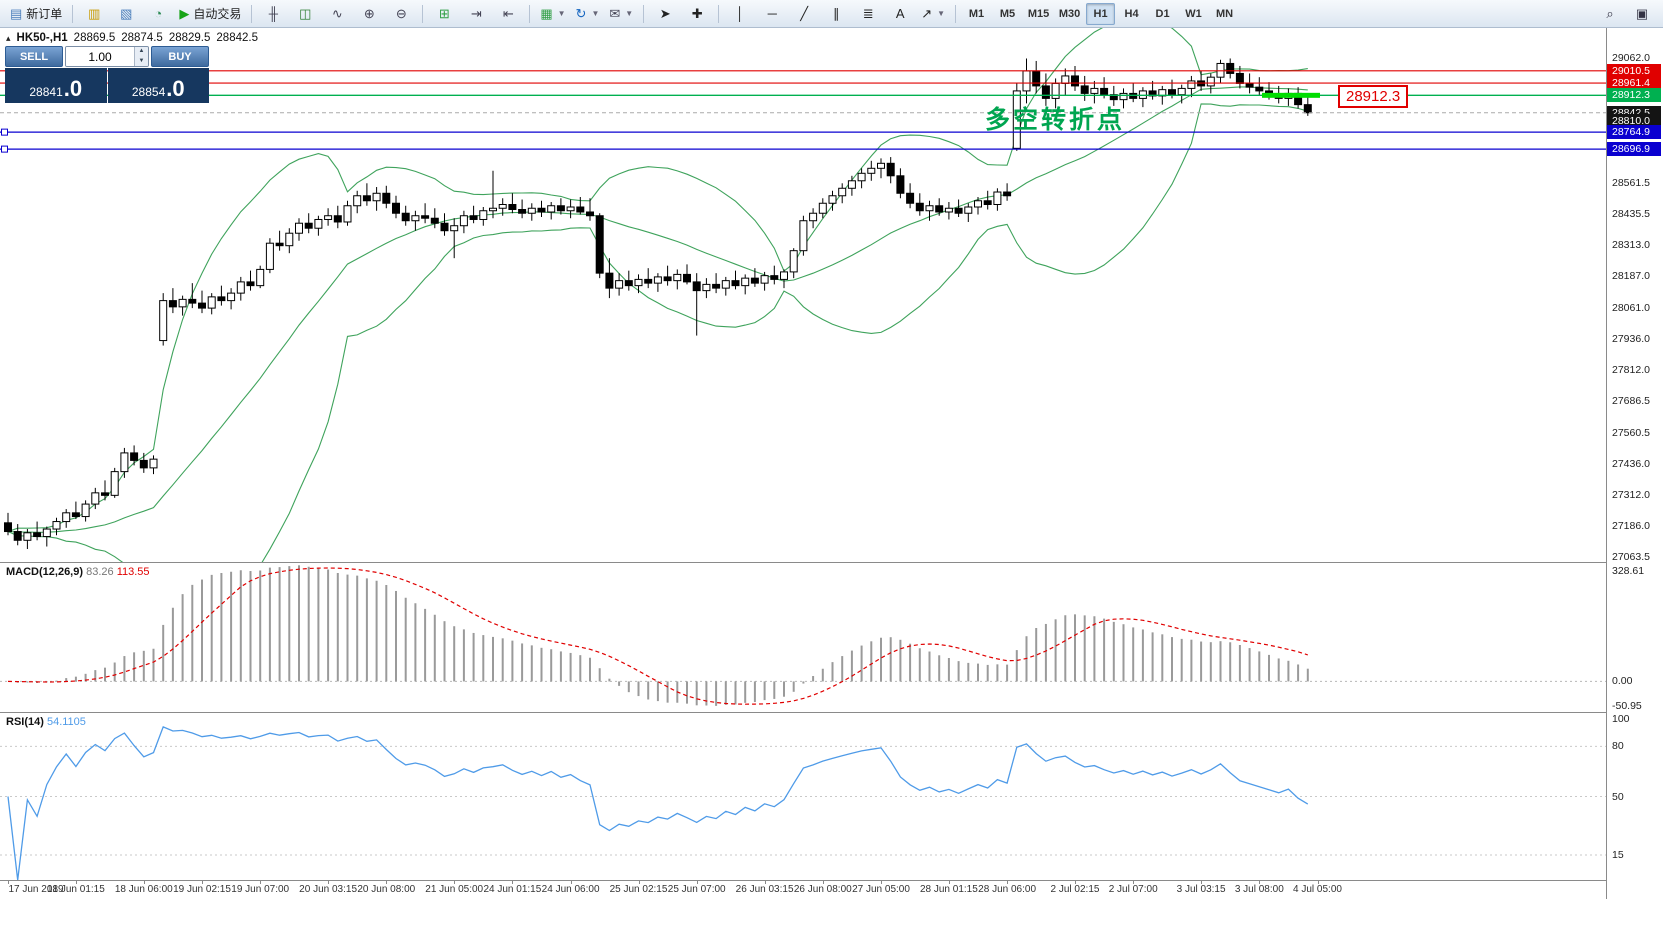  I want to click on crosshair-icon: ✚, so click(697, 14).